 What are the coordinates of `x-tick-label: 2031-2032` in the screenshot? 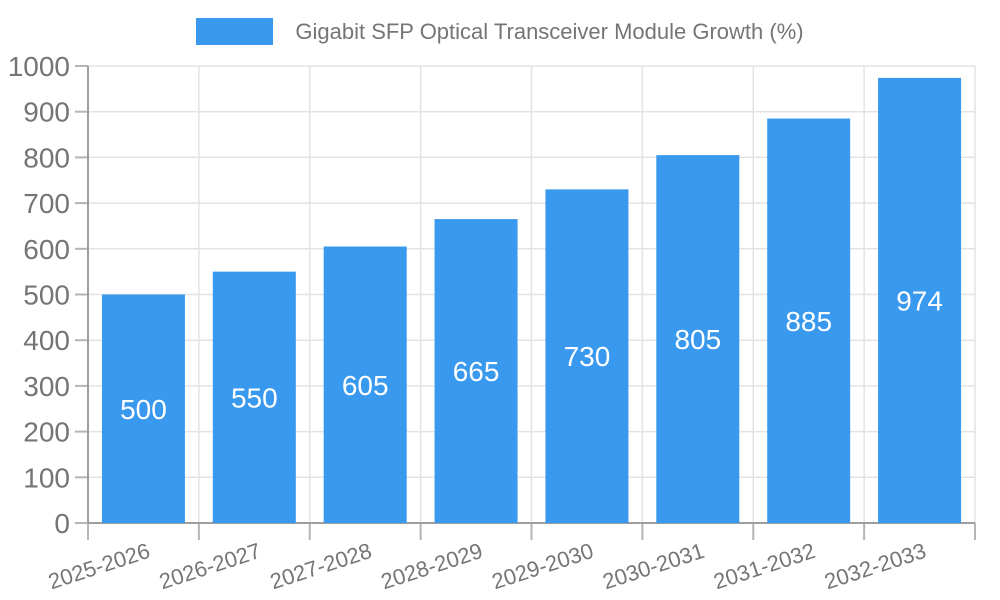 It's located at (764, 566).